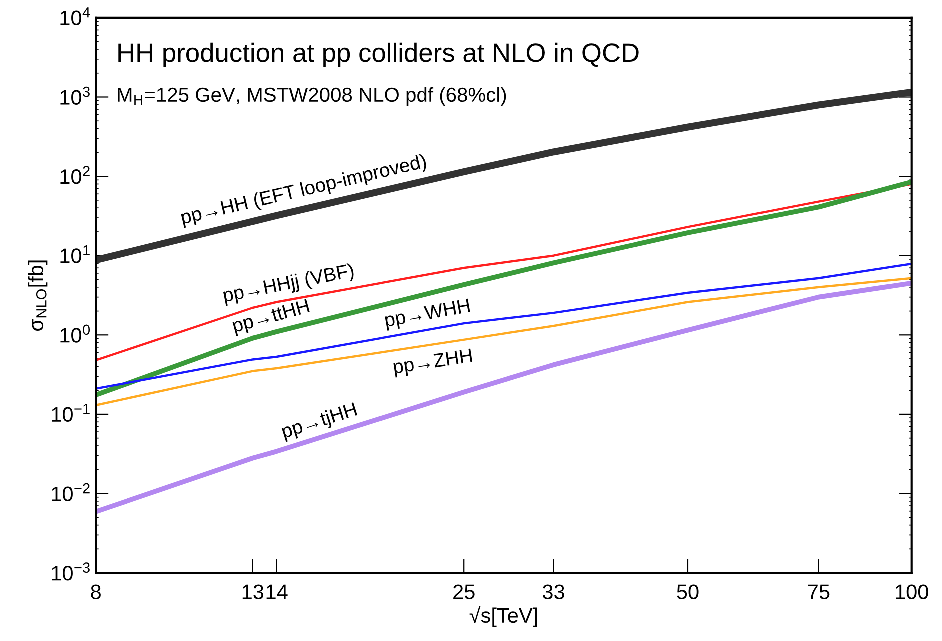 The width and height of the screenshot is (942, 641). What do you see at coordinates (553, 592) in the screenshot?
I see `x-tick-label: 33` at bounding box center [553, 592].